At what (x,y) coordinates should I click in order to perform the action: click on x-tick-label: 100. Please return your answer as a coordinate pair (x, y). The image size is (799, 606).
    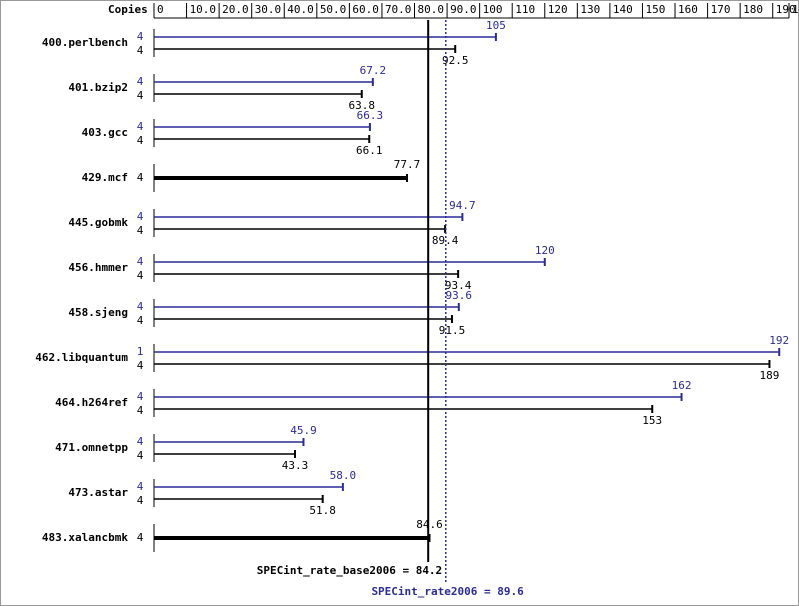
    Looking at the image, I should click on (493, 9).